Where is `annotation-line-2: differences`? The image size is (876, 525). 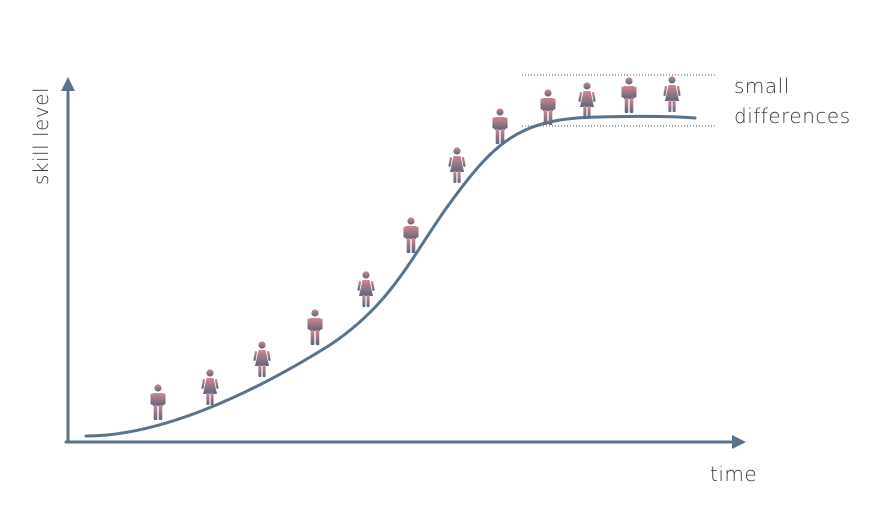 annotation-line-2: differences is located at coordinates (792, 116).